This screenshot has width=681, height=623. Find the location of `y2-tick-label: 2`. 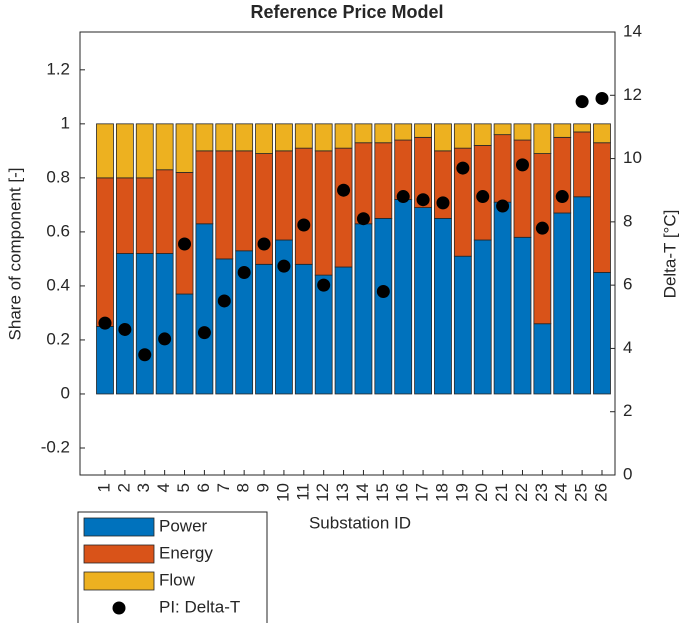

y2-tick-label: 2 is located at coordinates (627, 410).